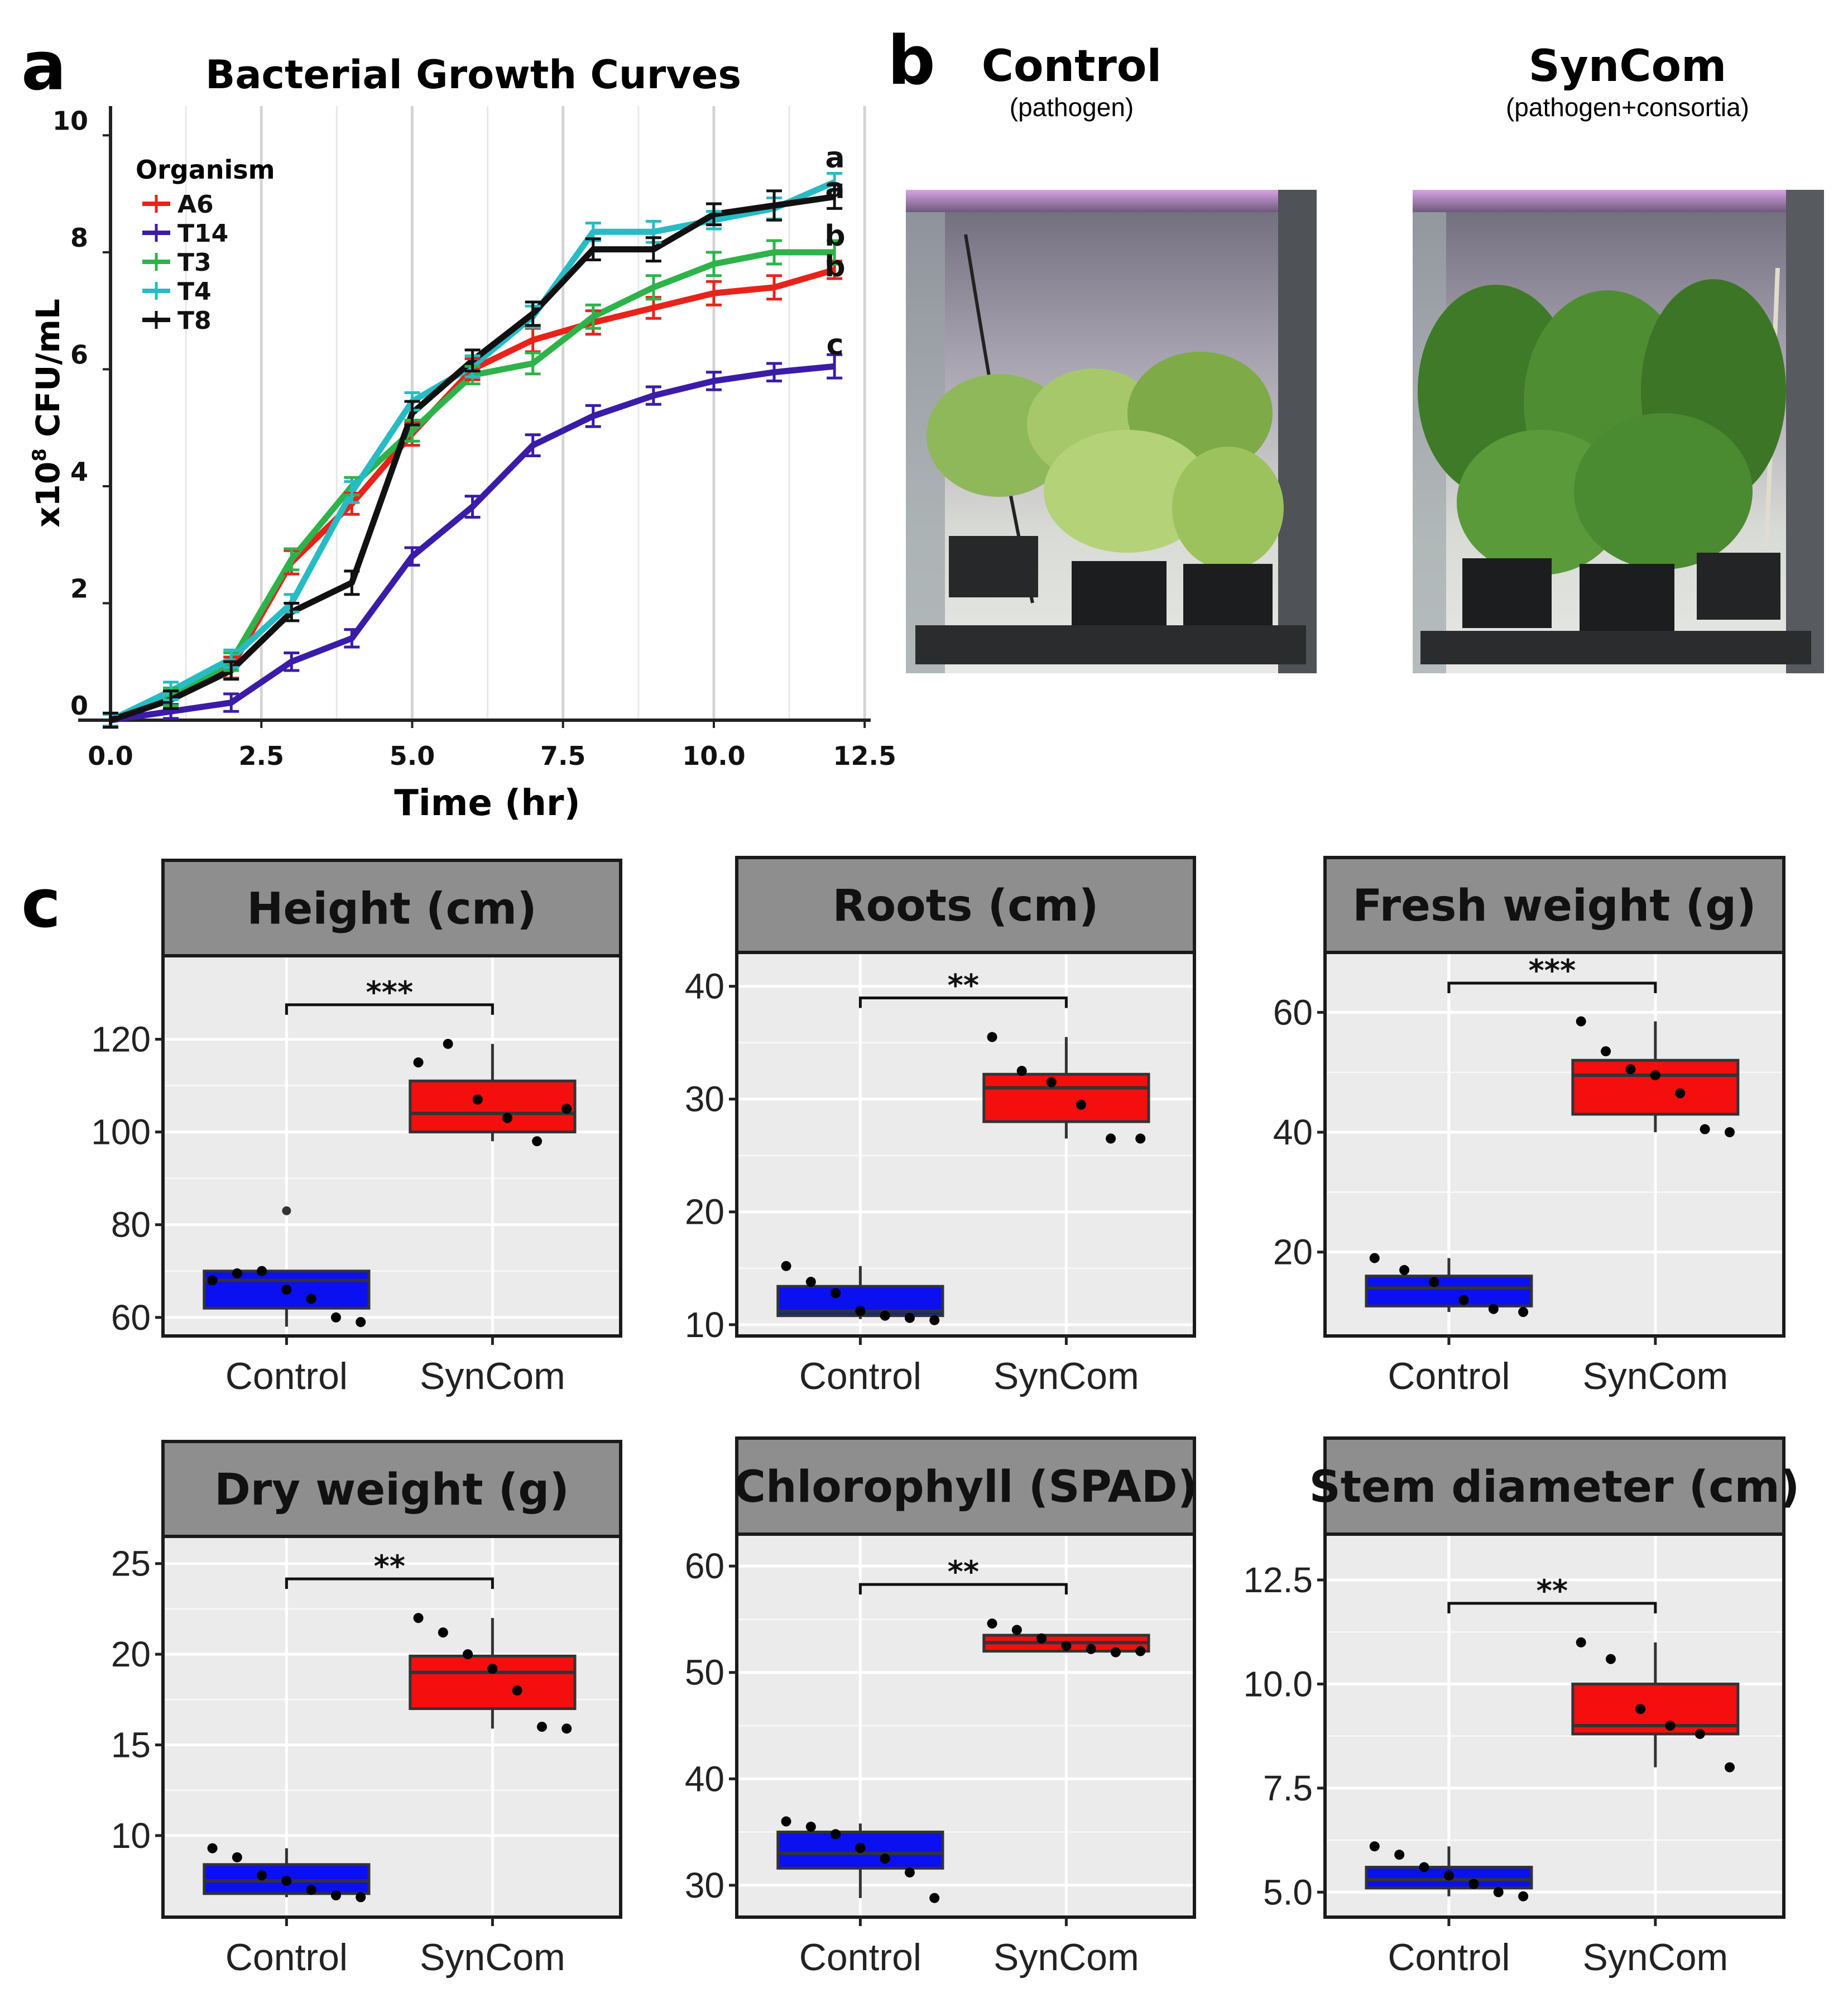 This screenshot has height=2002, width=1848. I want to click on growth-y-tick-label: 8, so click(79, 238).